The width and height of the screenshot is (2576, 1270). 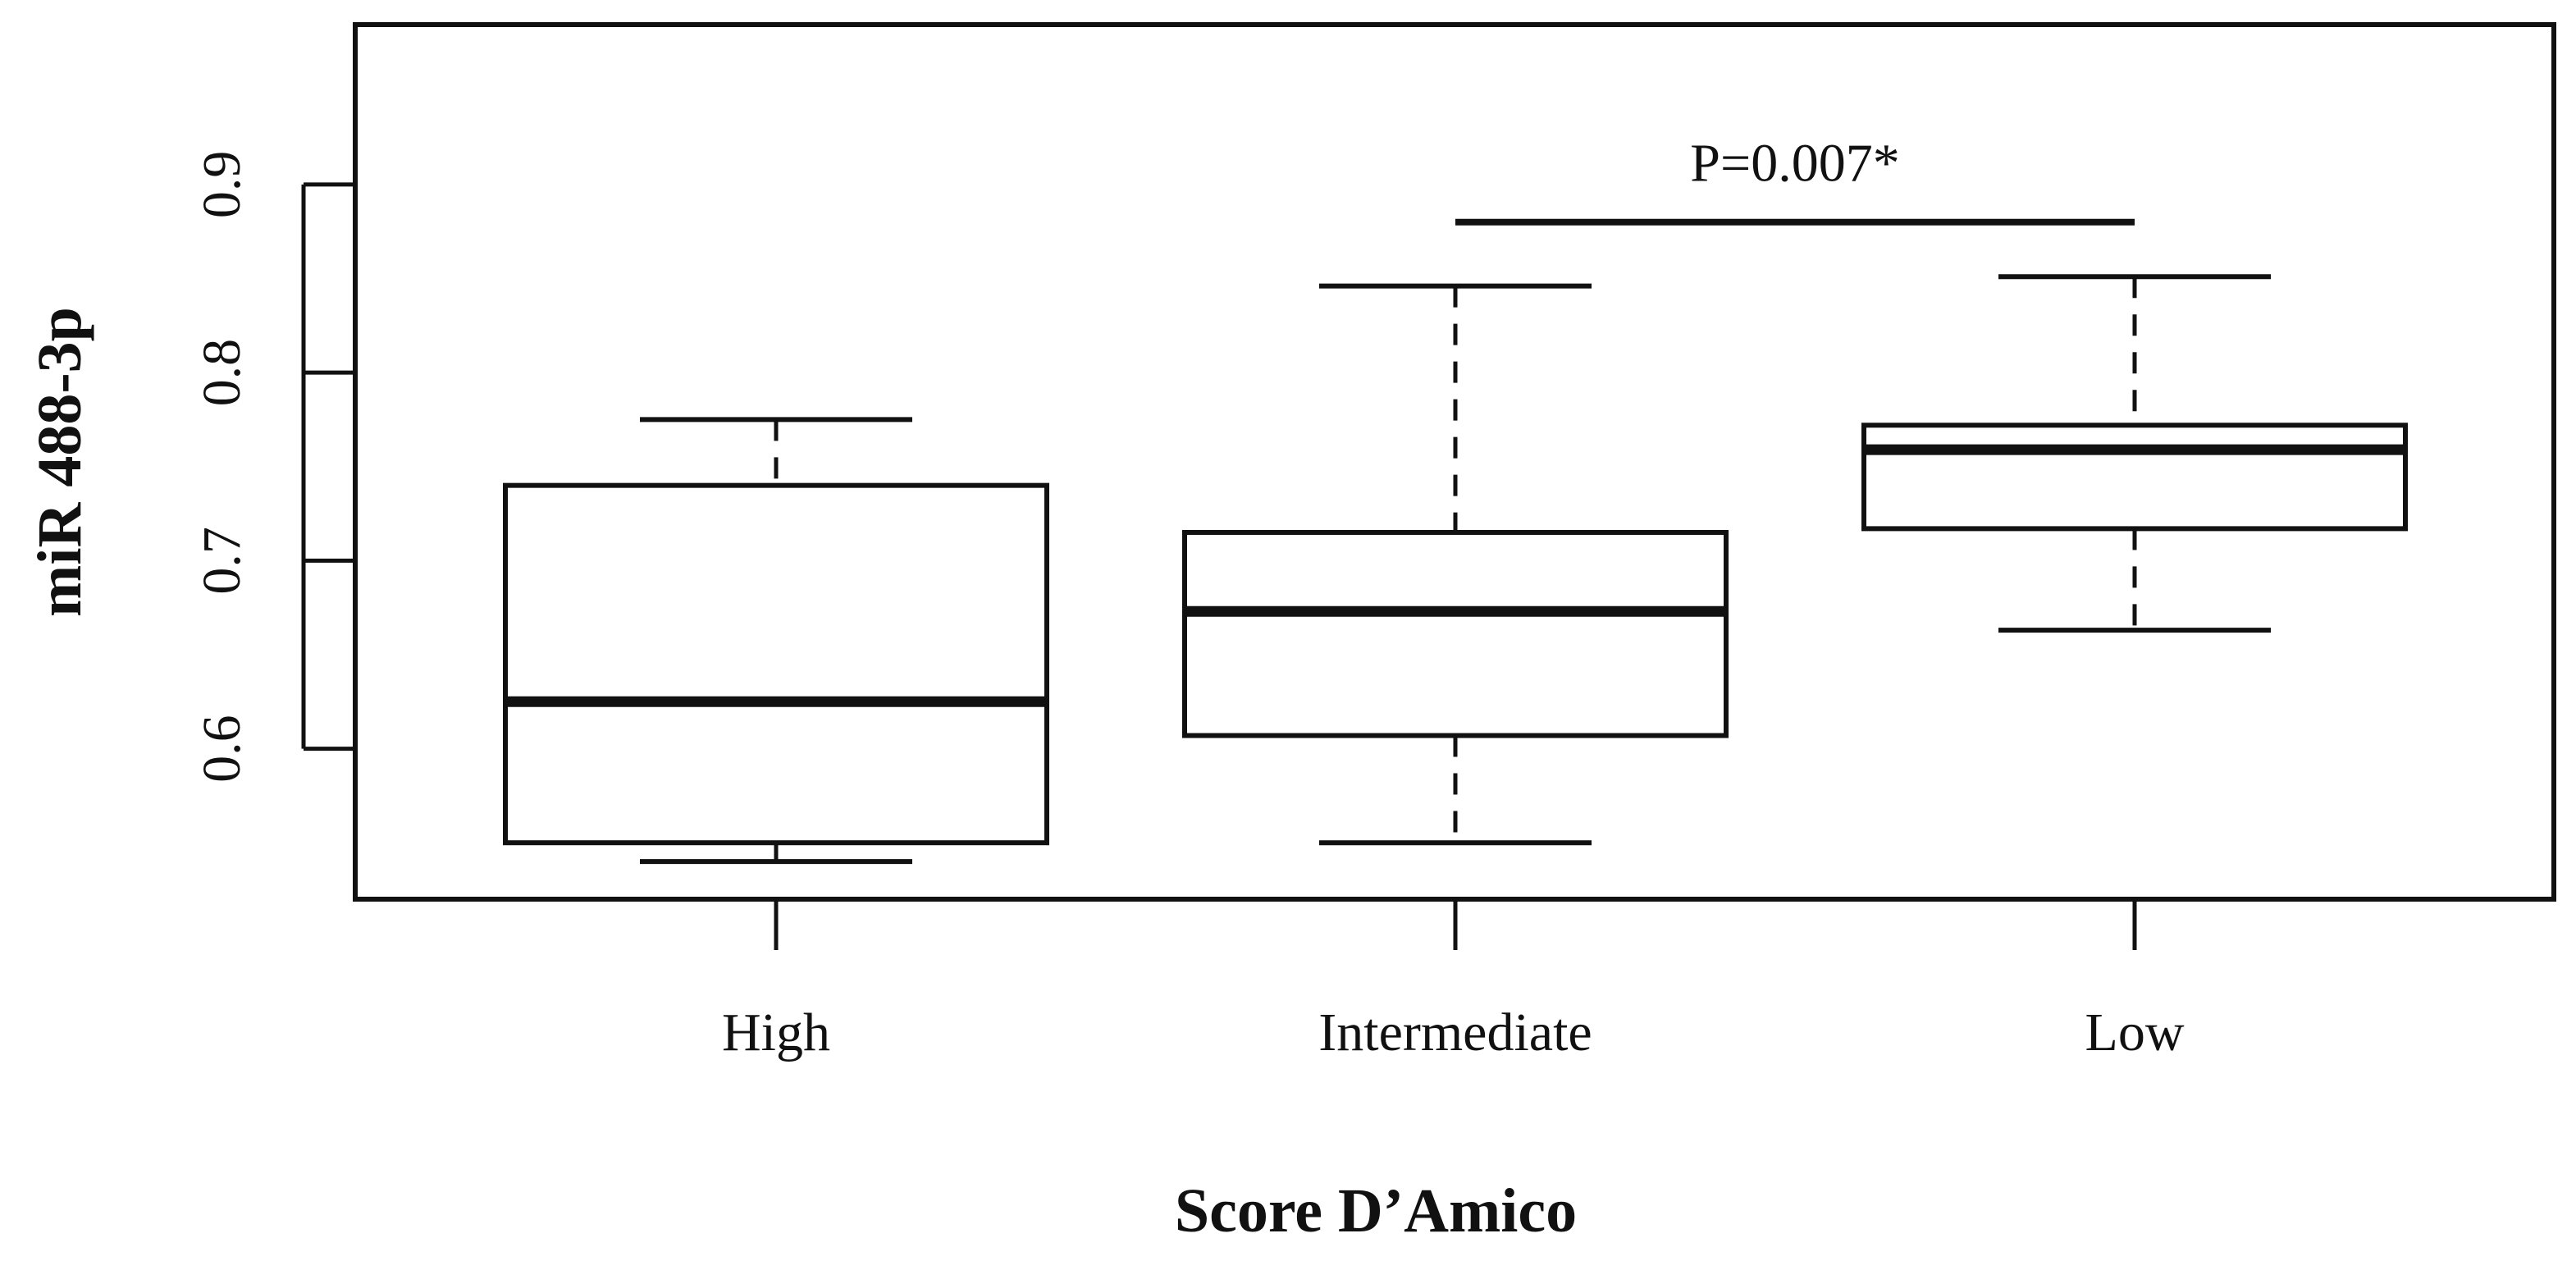 What do you see at coordinates (1454, 980) in the screenshot?
I see `x-axis: High Intermediate Low` at bounding box center [1454, 980].